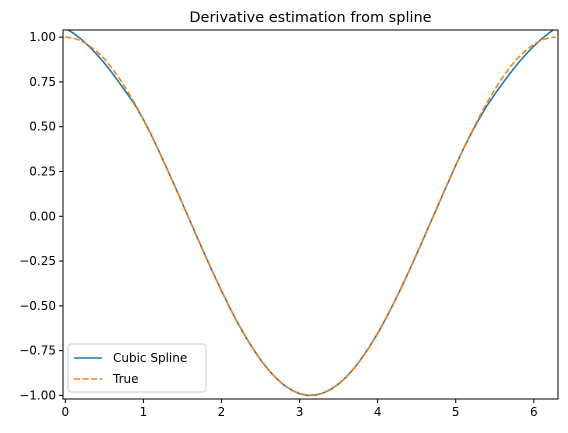 Image resolution: width=568 pixels, height=433 pixels. I want to click on chart-title: Derivative estimation from spline, so click(310, 18).